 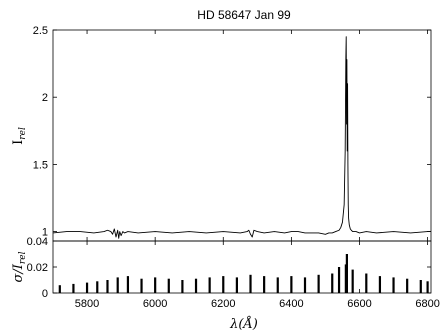 I want to click on intensity-y-tick-label: 2.5, so click(x=40, y=31).